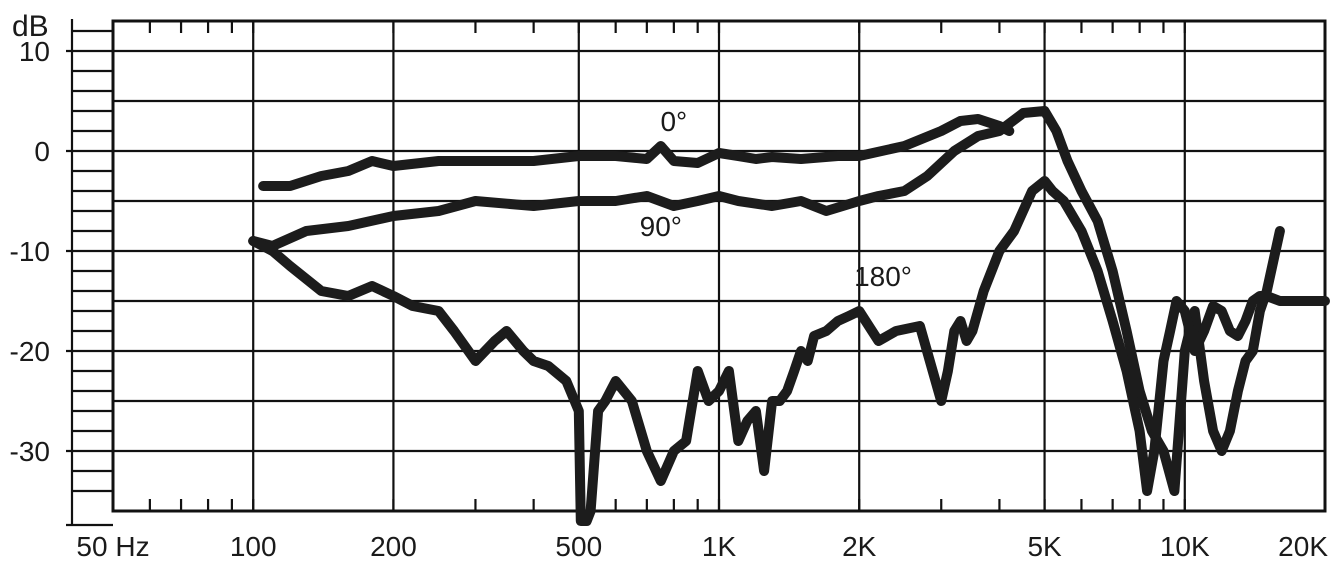  Describe the element at coordinates (42, 151) in the screenshot. I see `y-tick-label-0: 0` at that location.